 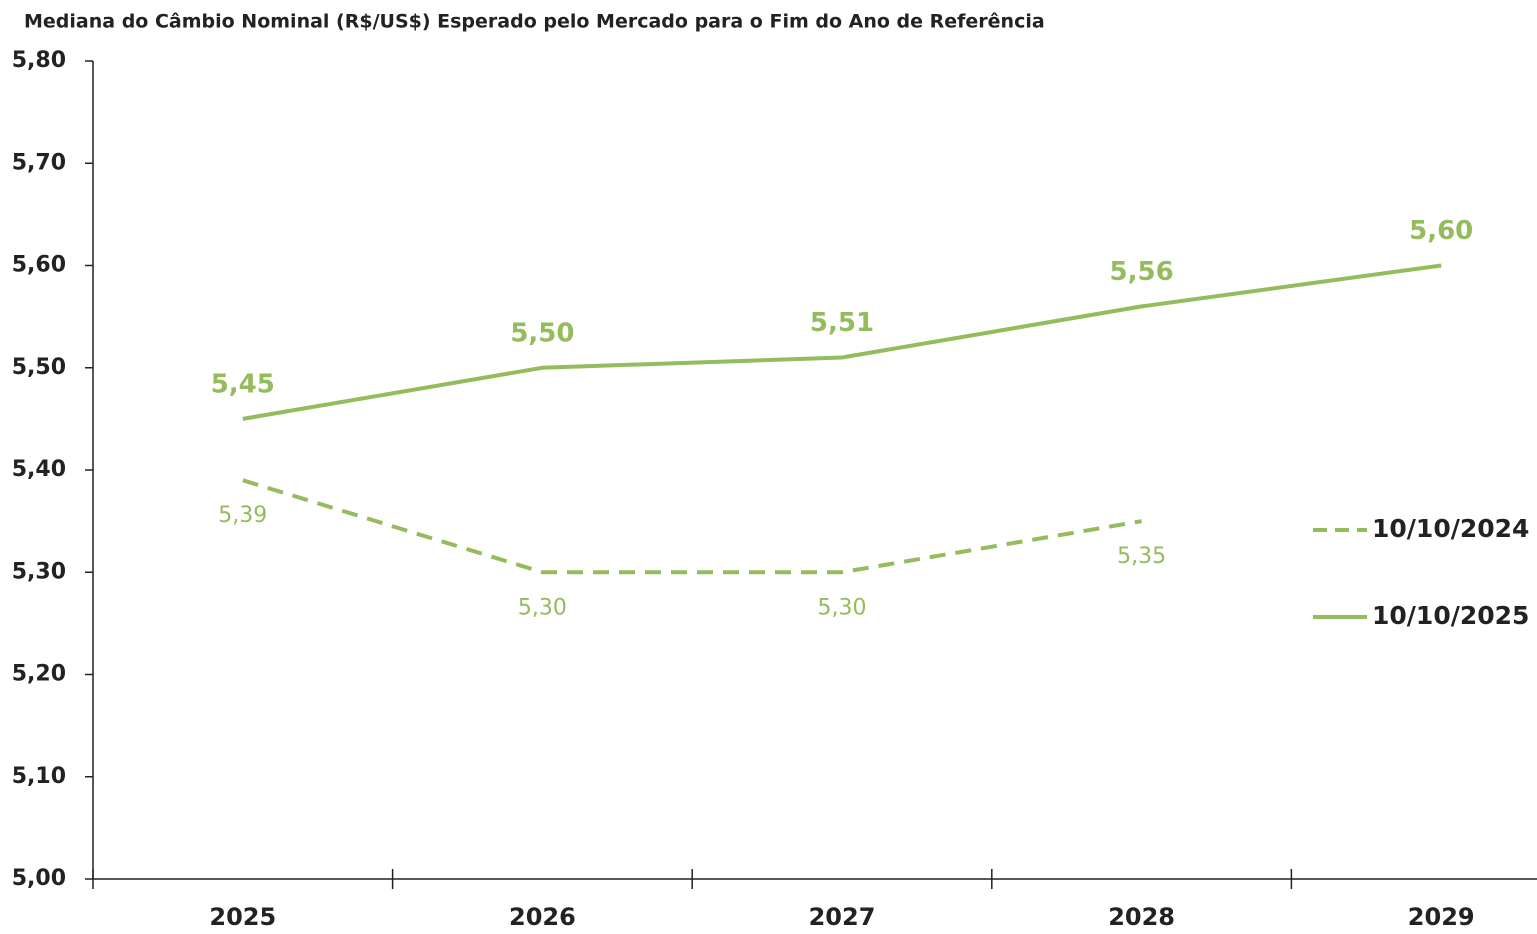 I want to click on x-tick-label: 2026, so click(x=542, y=917).